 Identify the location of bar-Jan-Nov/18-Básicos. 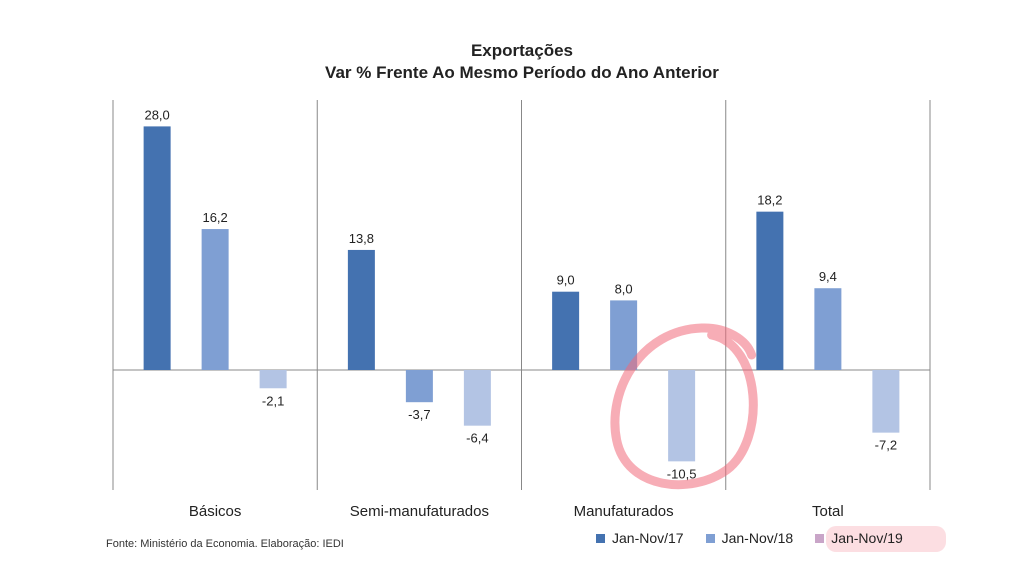
(215, 299).